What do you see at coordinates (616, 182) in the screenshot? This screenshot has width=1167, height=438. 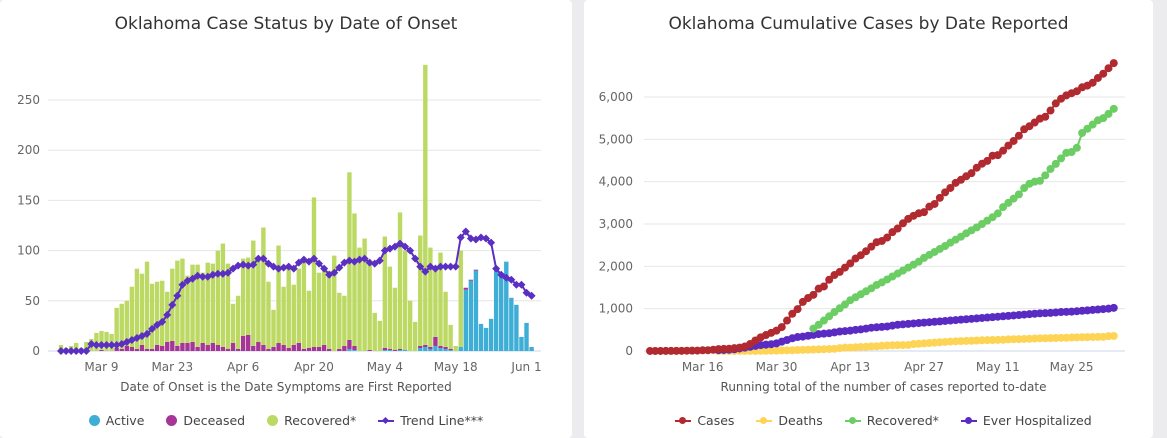 I see `y-tick-label: 4,000` at bounding box center [616, 182].